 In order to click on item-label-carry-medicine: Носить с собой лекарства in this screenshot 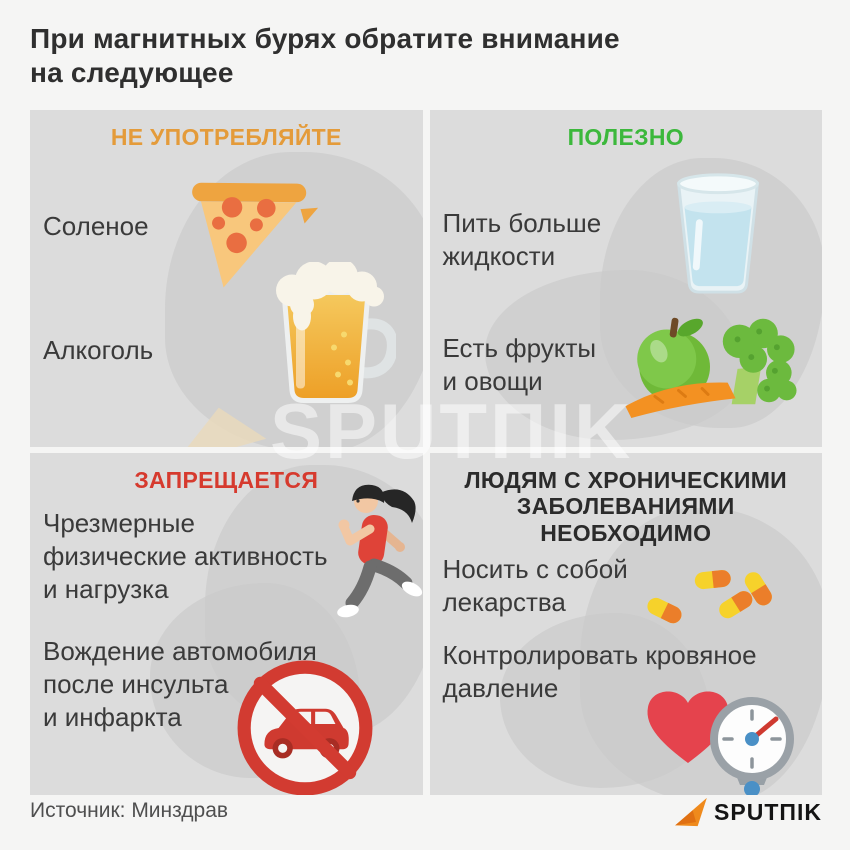, I will do `click(535, 585)`.